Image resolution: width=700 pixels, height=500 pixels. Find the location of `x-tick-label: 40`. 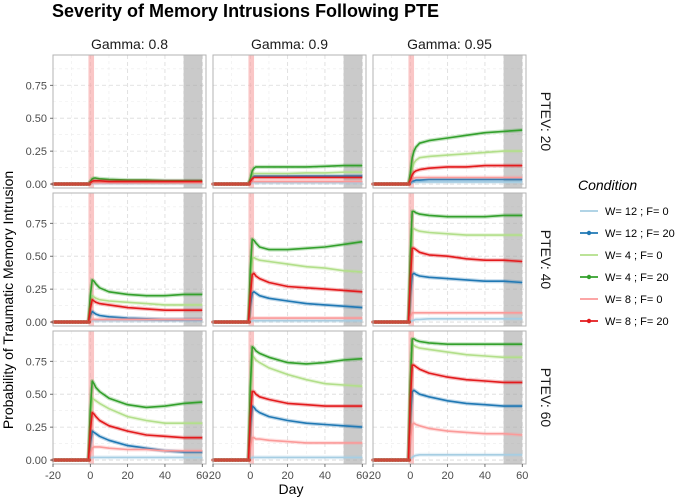

x-tick-label: 40 is located at coordinates (485, 476).